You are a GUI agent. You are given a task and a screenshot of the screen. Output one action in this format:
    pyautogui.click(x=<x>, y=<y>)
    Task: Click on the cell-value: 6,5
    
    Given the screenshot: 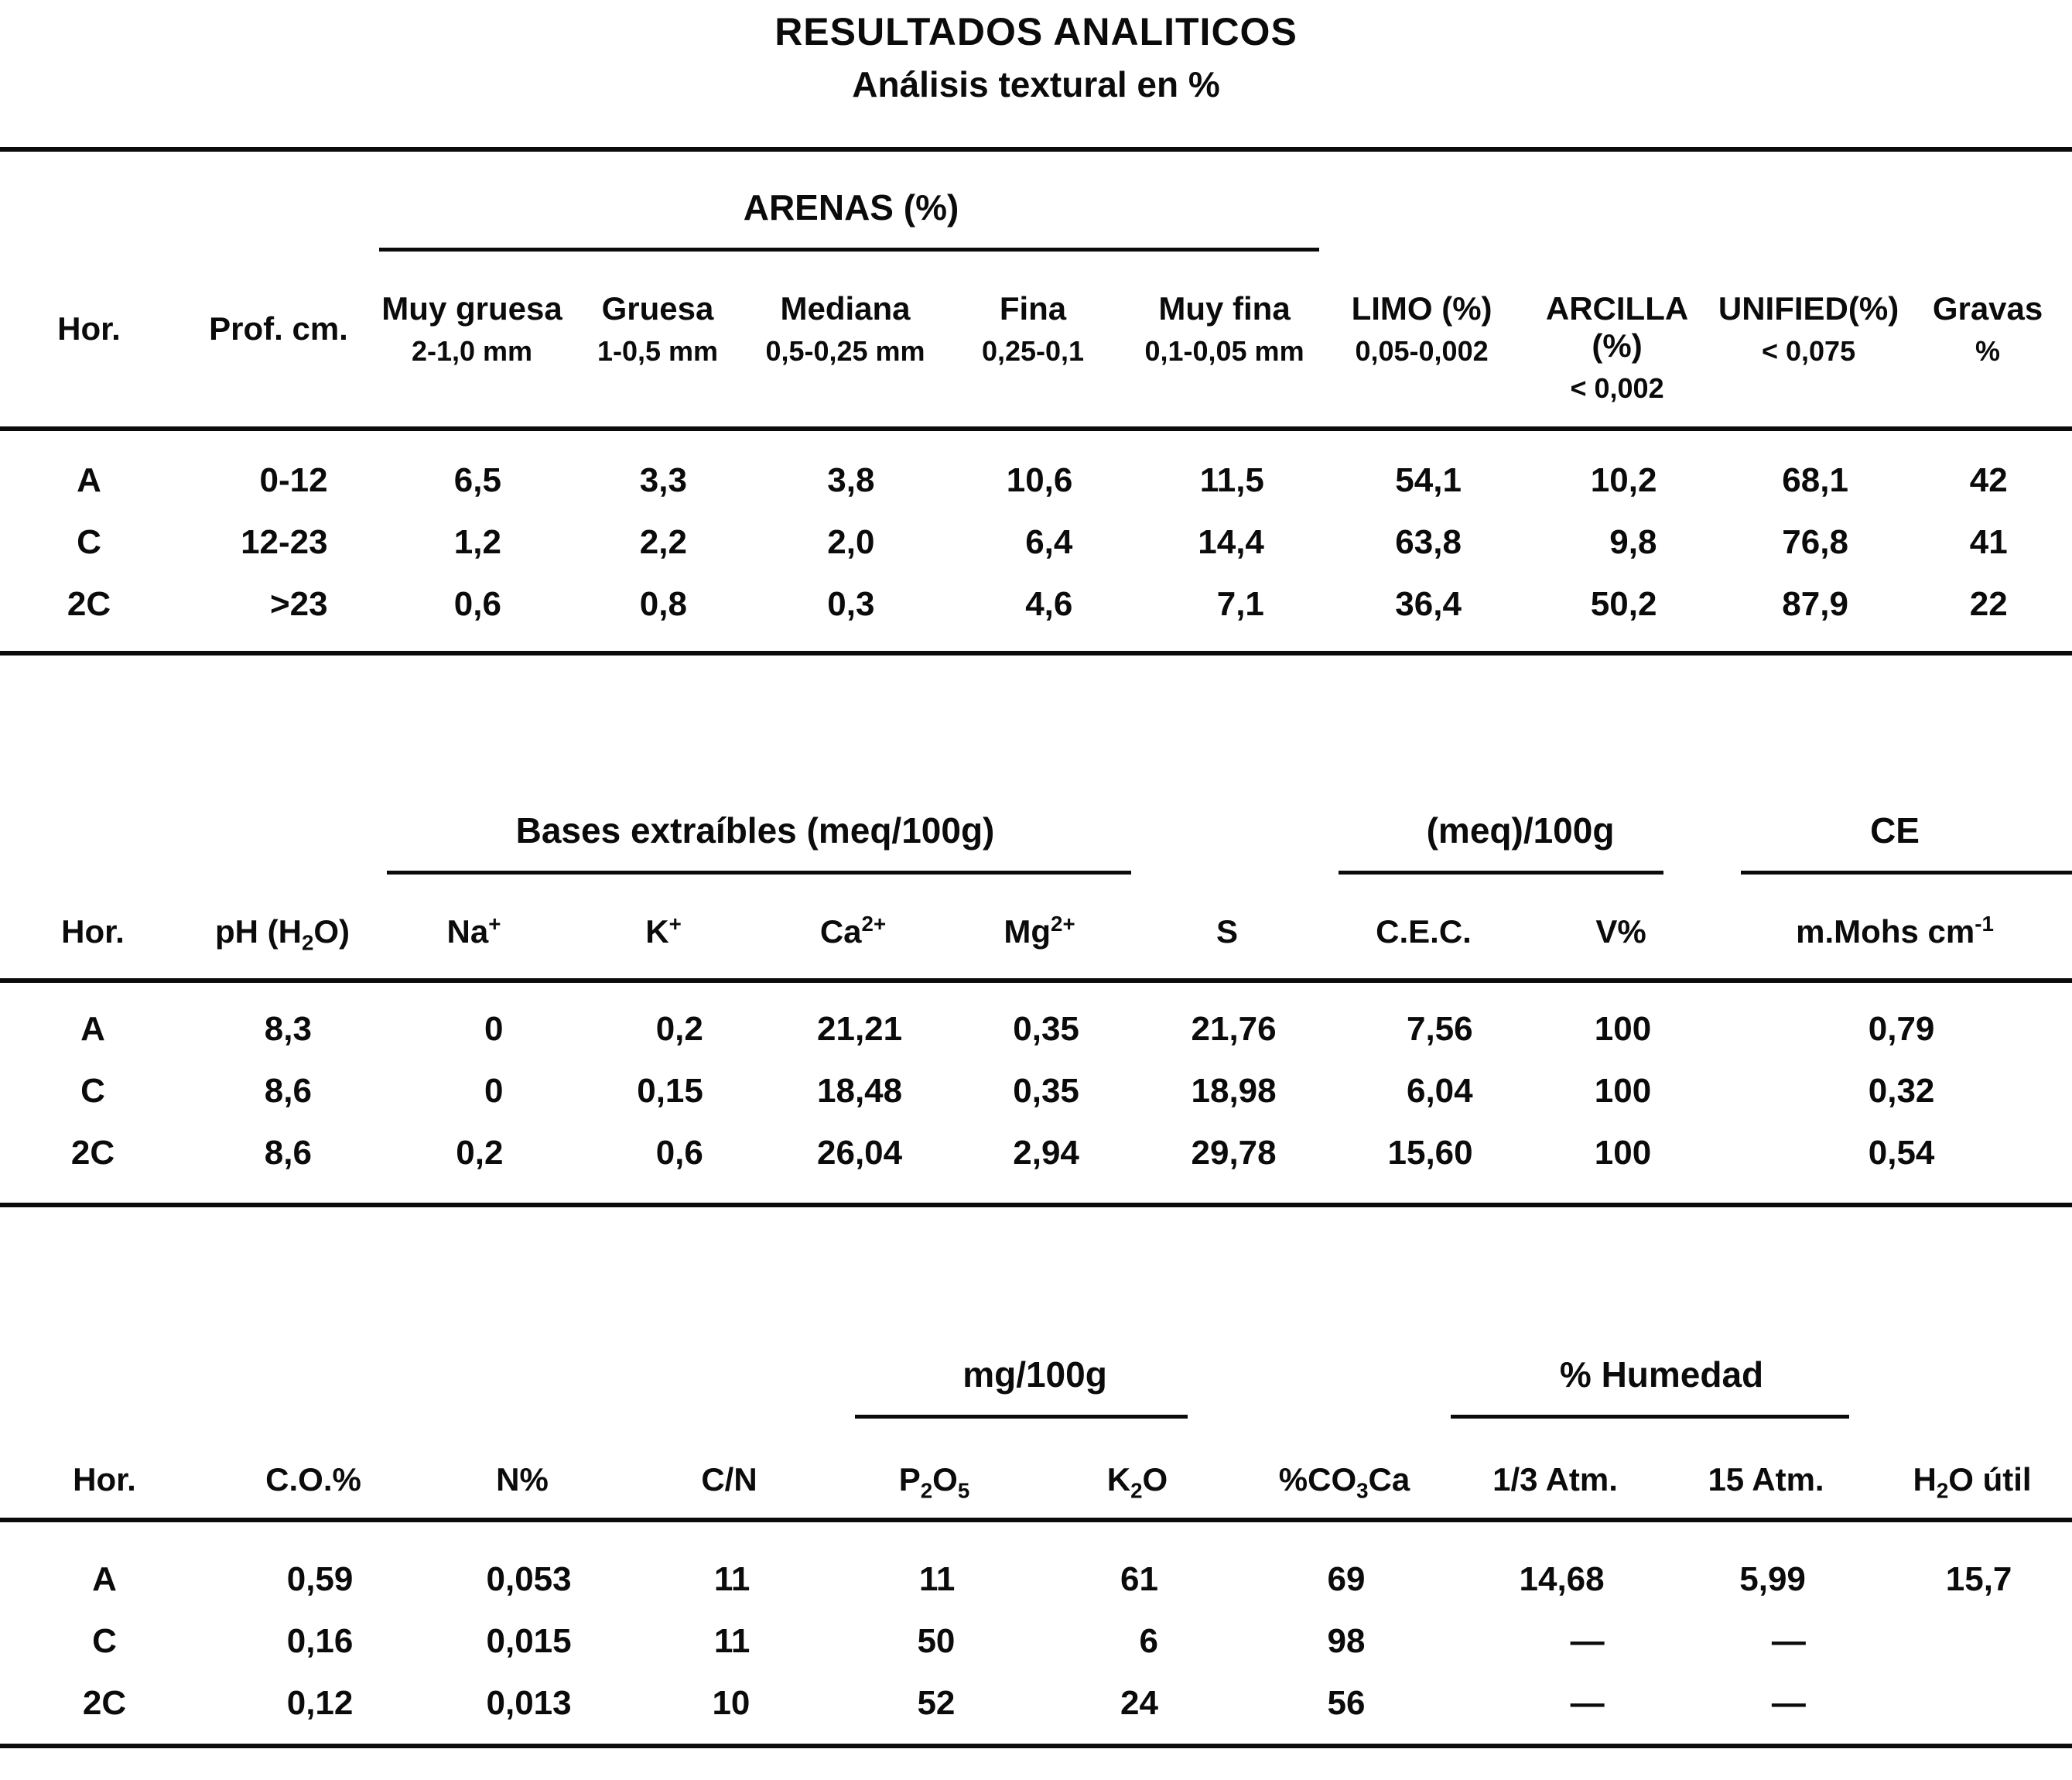 What is the action you would take?
    pyautogui.click(x=477, y=480)
    